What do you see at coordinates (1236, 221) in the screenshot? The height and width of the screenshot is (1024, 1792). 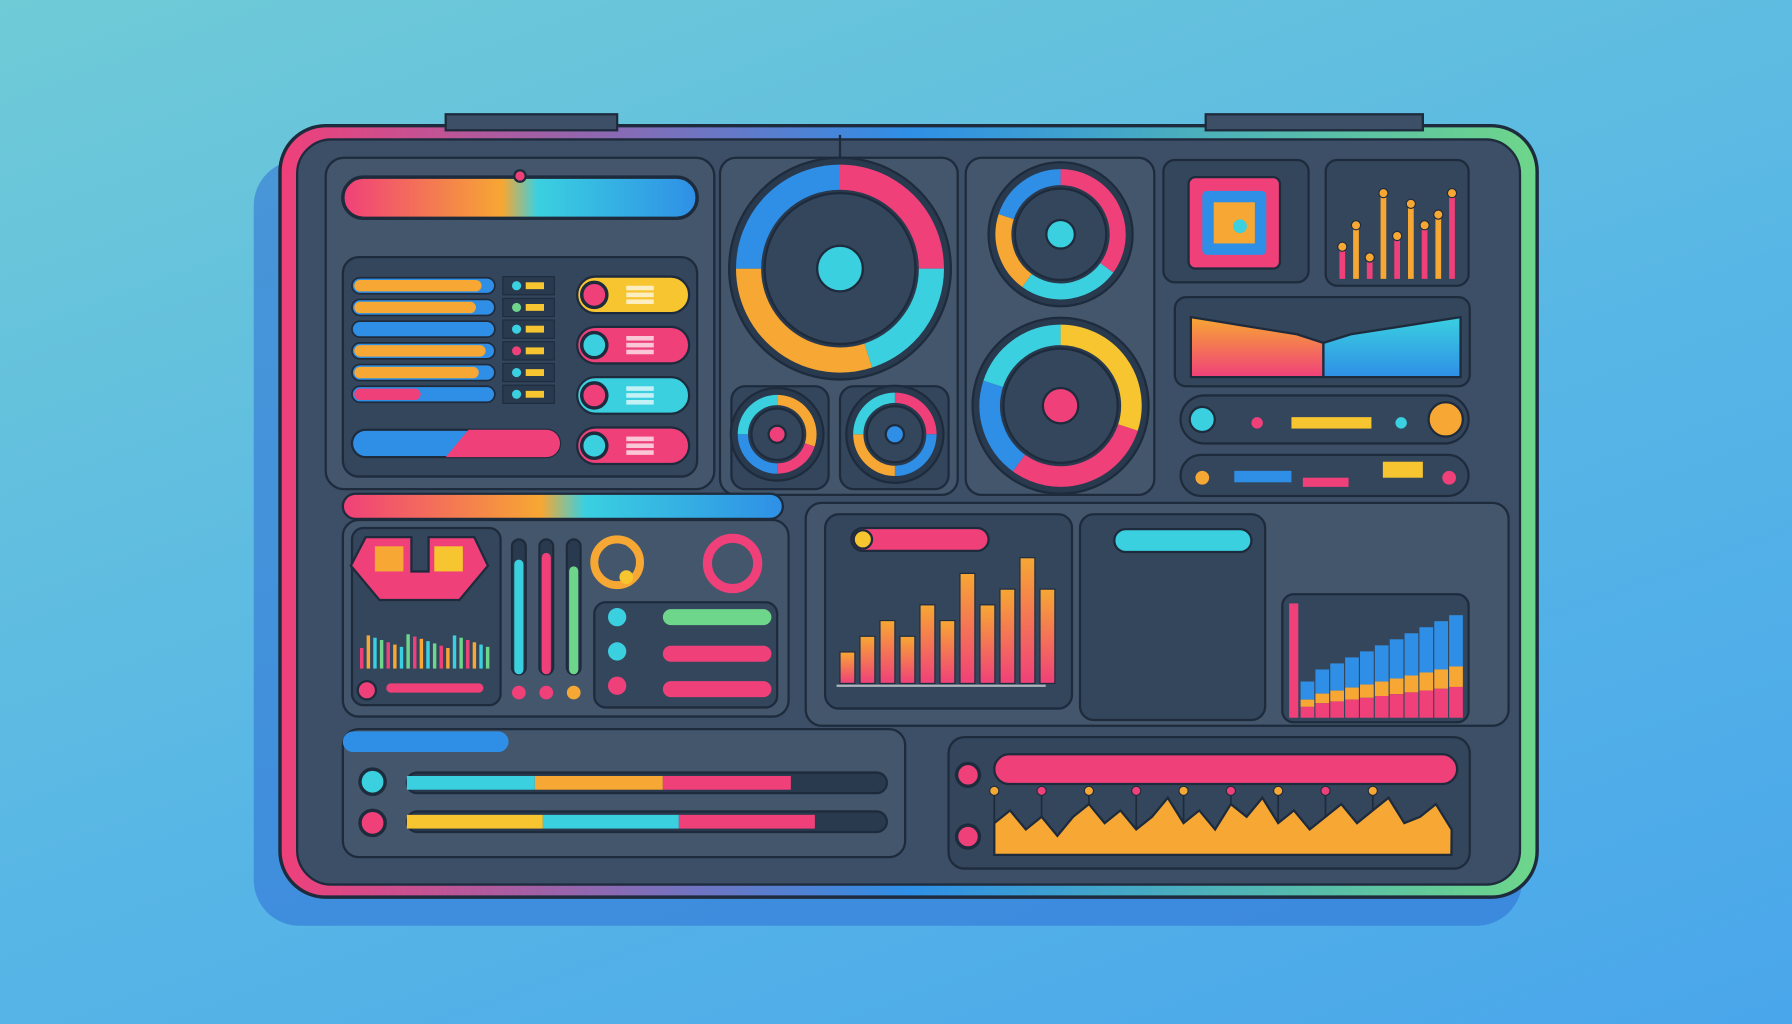 I see `image-thumbnail` at bounding box center [1236, 221].